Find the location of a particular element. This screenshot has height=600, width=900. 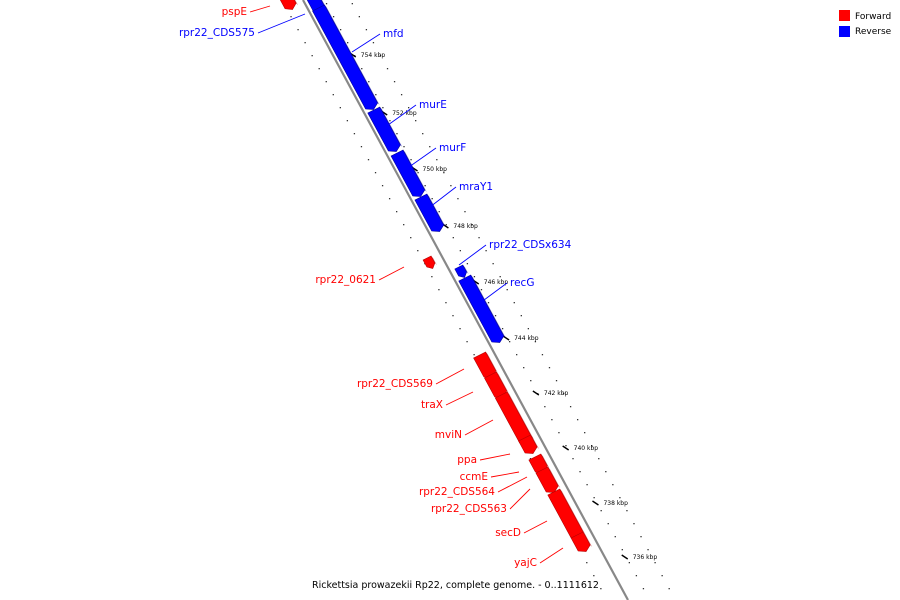

gene-feature-rpr22-cds564 is located at coordinates (547, 479).